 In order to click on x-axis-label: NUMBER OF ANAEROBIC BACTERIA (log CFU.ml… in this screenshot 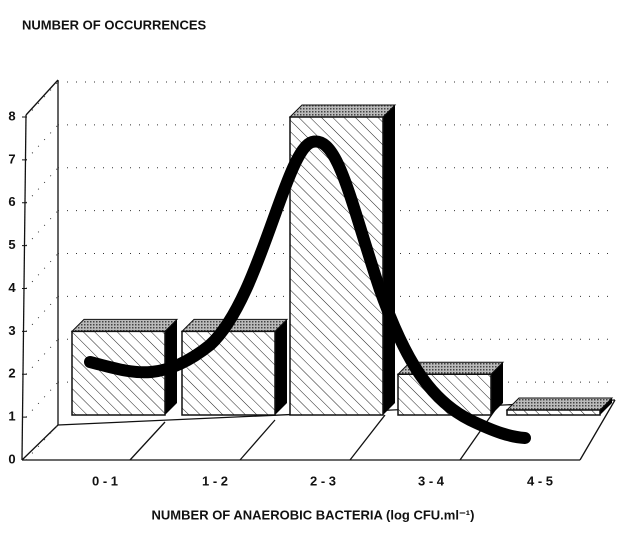, I will do `click(313, 514)`.